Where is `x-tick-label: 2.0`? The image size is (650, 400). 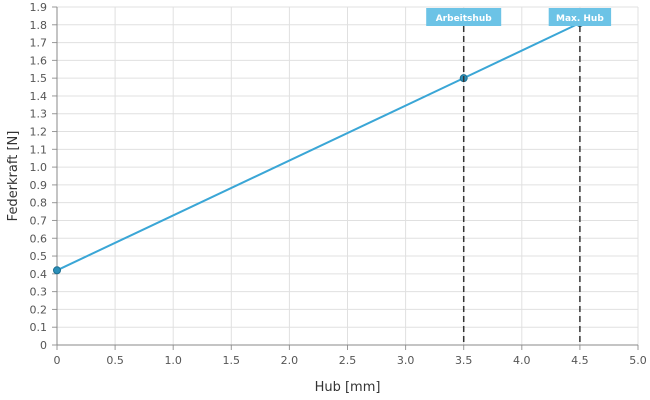
x-tick-label: 2.0 is located at coordinates (290, 360).